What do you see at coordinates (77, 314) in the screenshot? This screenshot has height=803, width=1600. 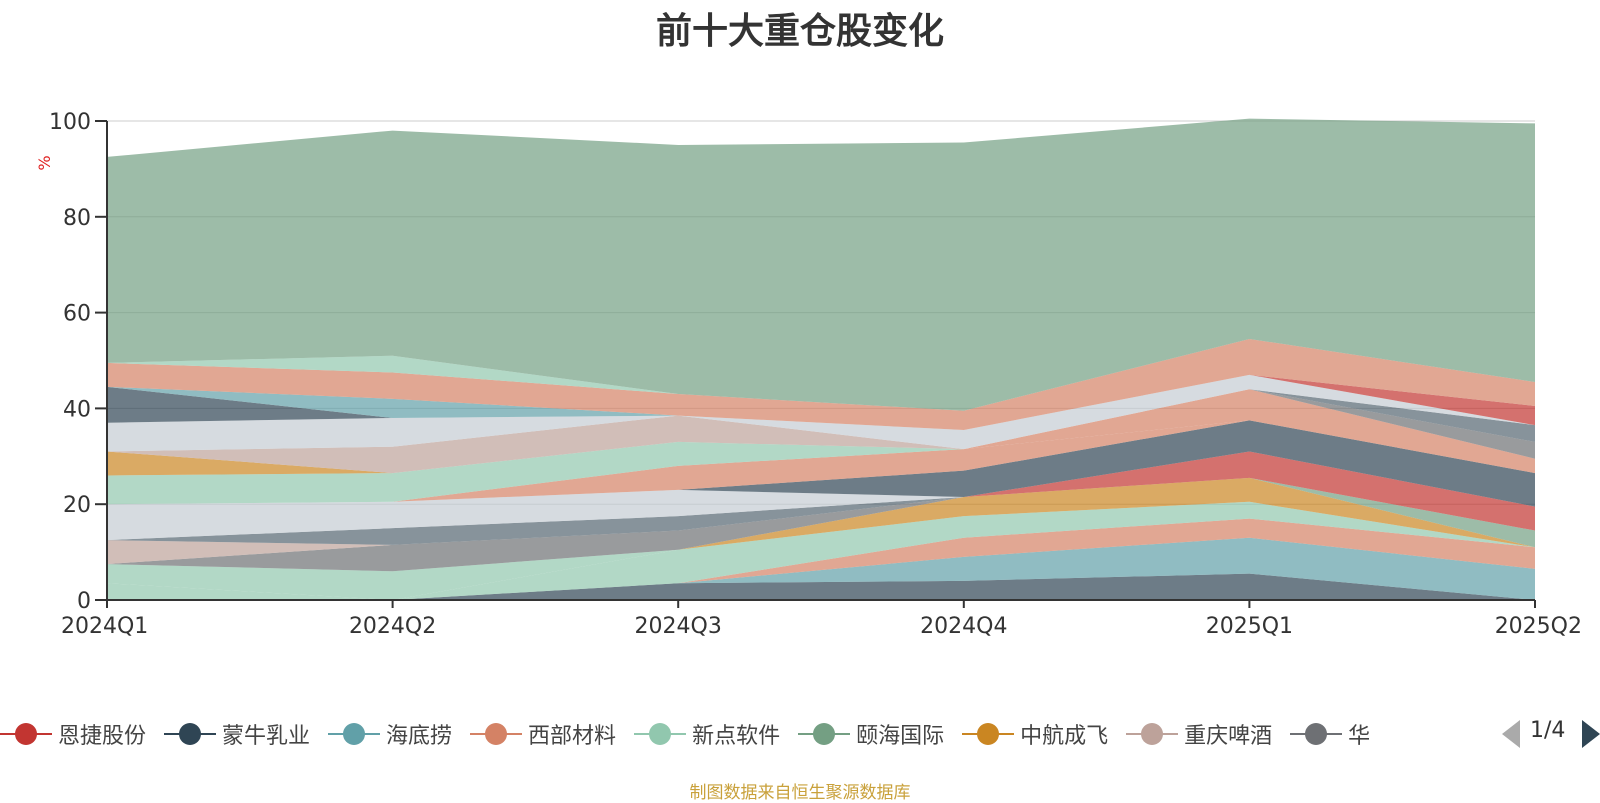 I see `y-tick-label: 60` at bounding box center [77, 314].